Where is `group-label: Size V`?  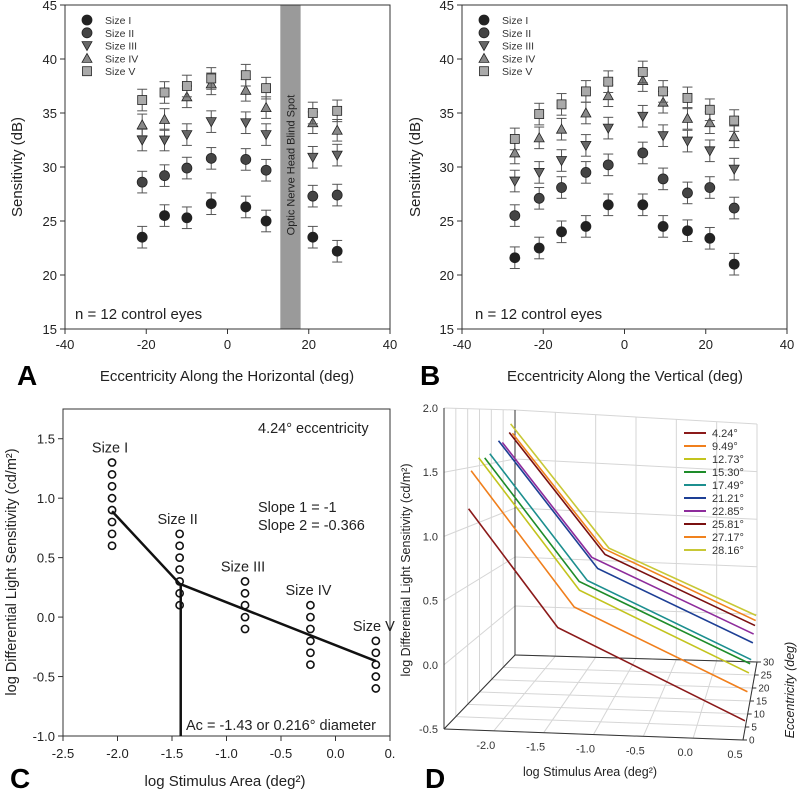
group-label: Size V is located at coordinates (374, 627).